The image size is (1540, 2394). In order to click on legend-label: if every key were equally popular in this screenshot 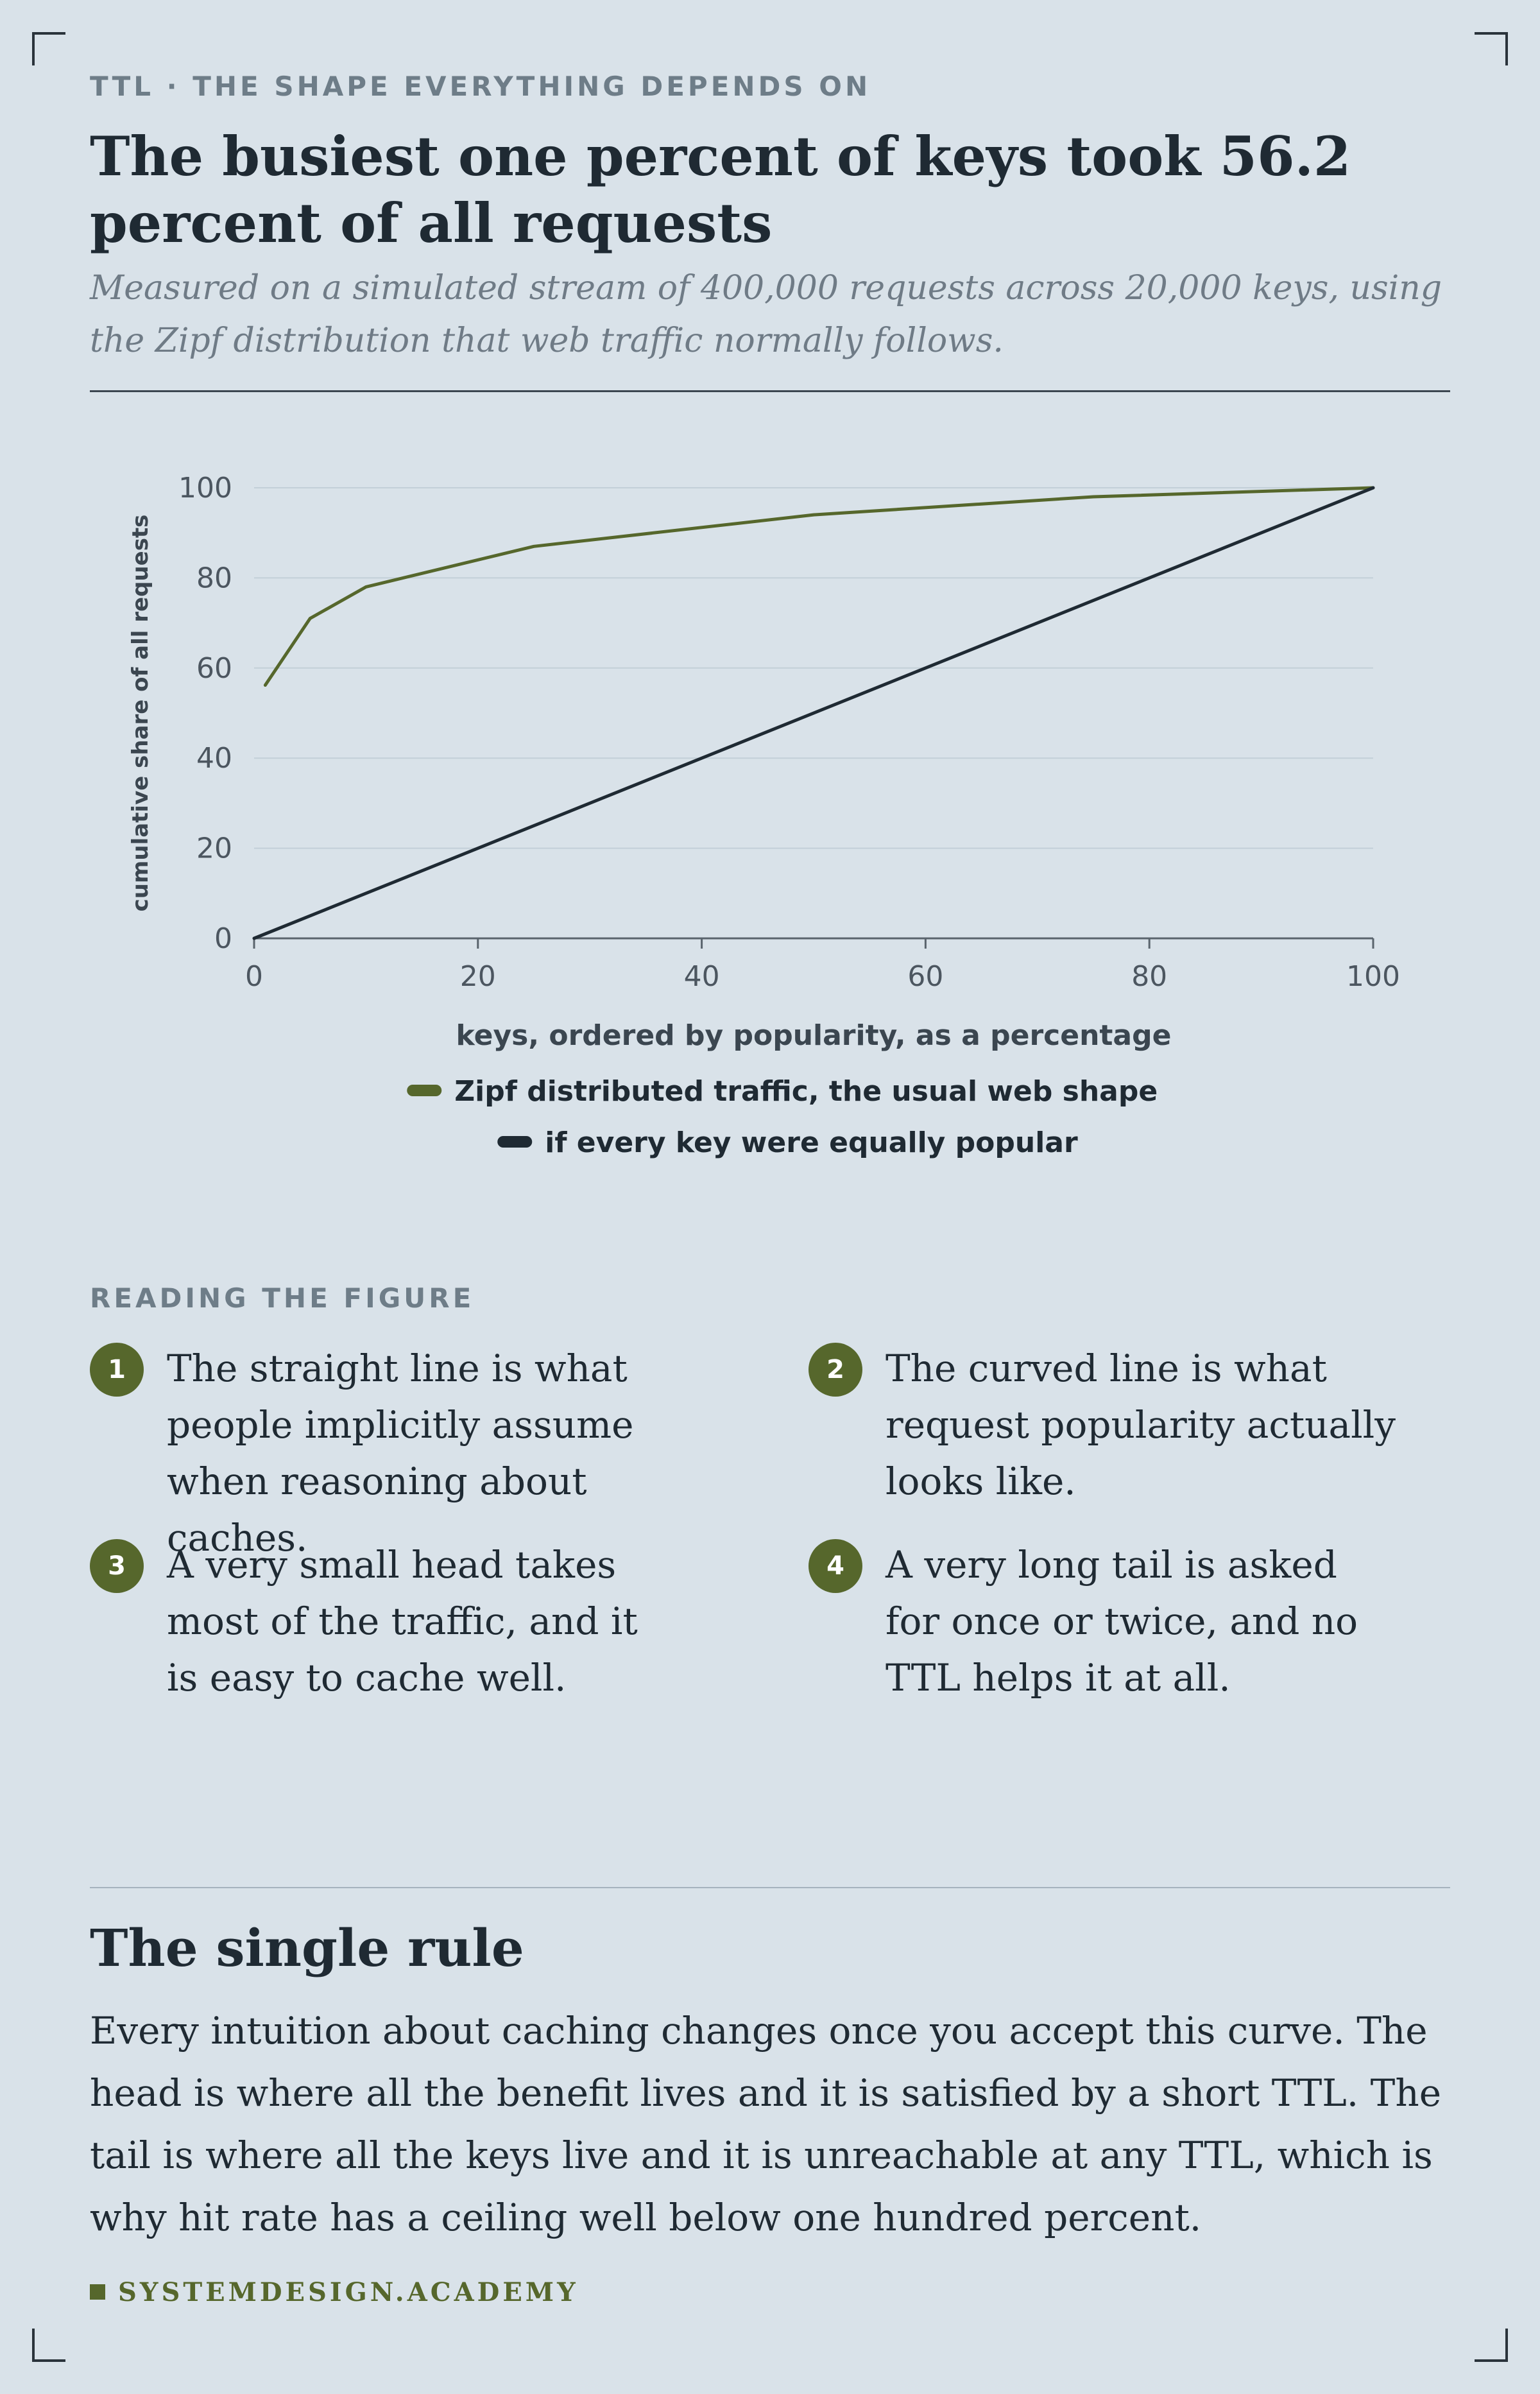, I will do `click(811, 1142)`.